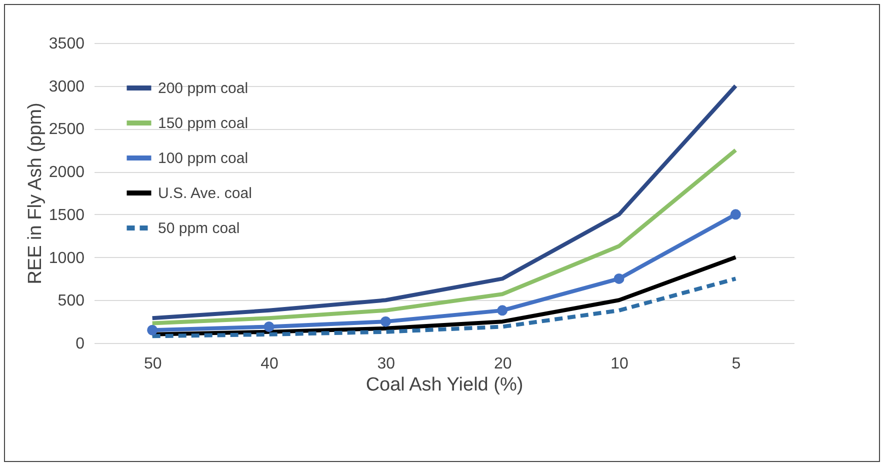  What do you see at coordinates (80, 344) in the screenshot?
I see `y-tick-label: 0` at bounding box center [80, 344].